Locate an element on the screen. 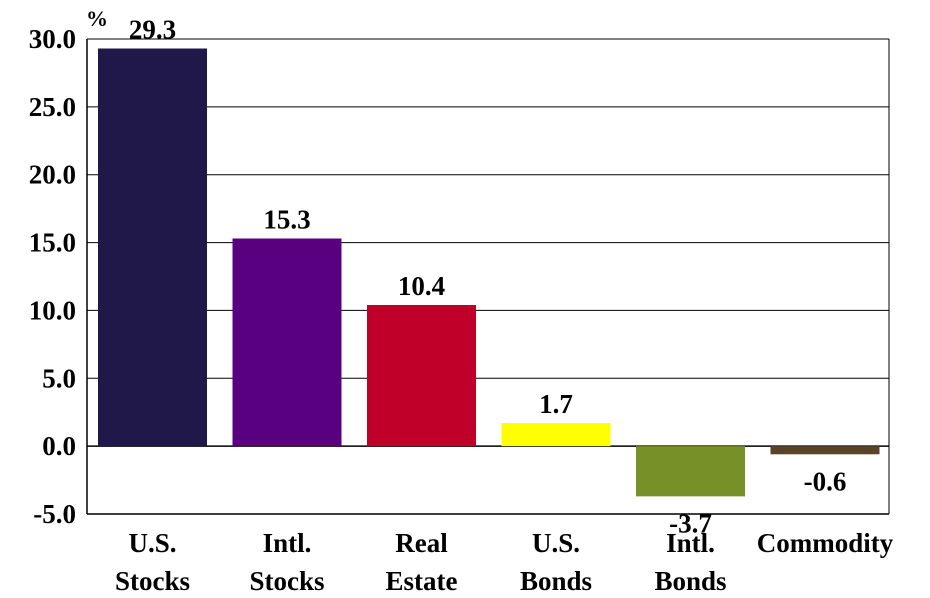  y-tick-label: 0.0 is located at coordinates (59, 446).